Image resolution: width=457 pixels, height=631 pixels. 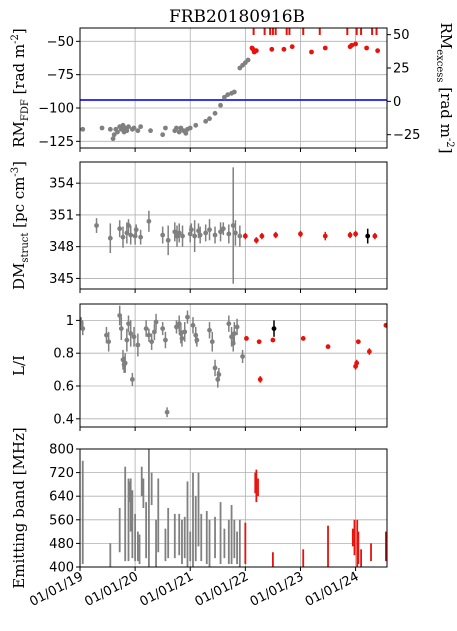 I want to click on chart-title: FRB20180916B, so click(x=237, y=17).